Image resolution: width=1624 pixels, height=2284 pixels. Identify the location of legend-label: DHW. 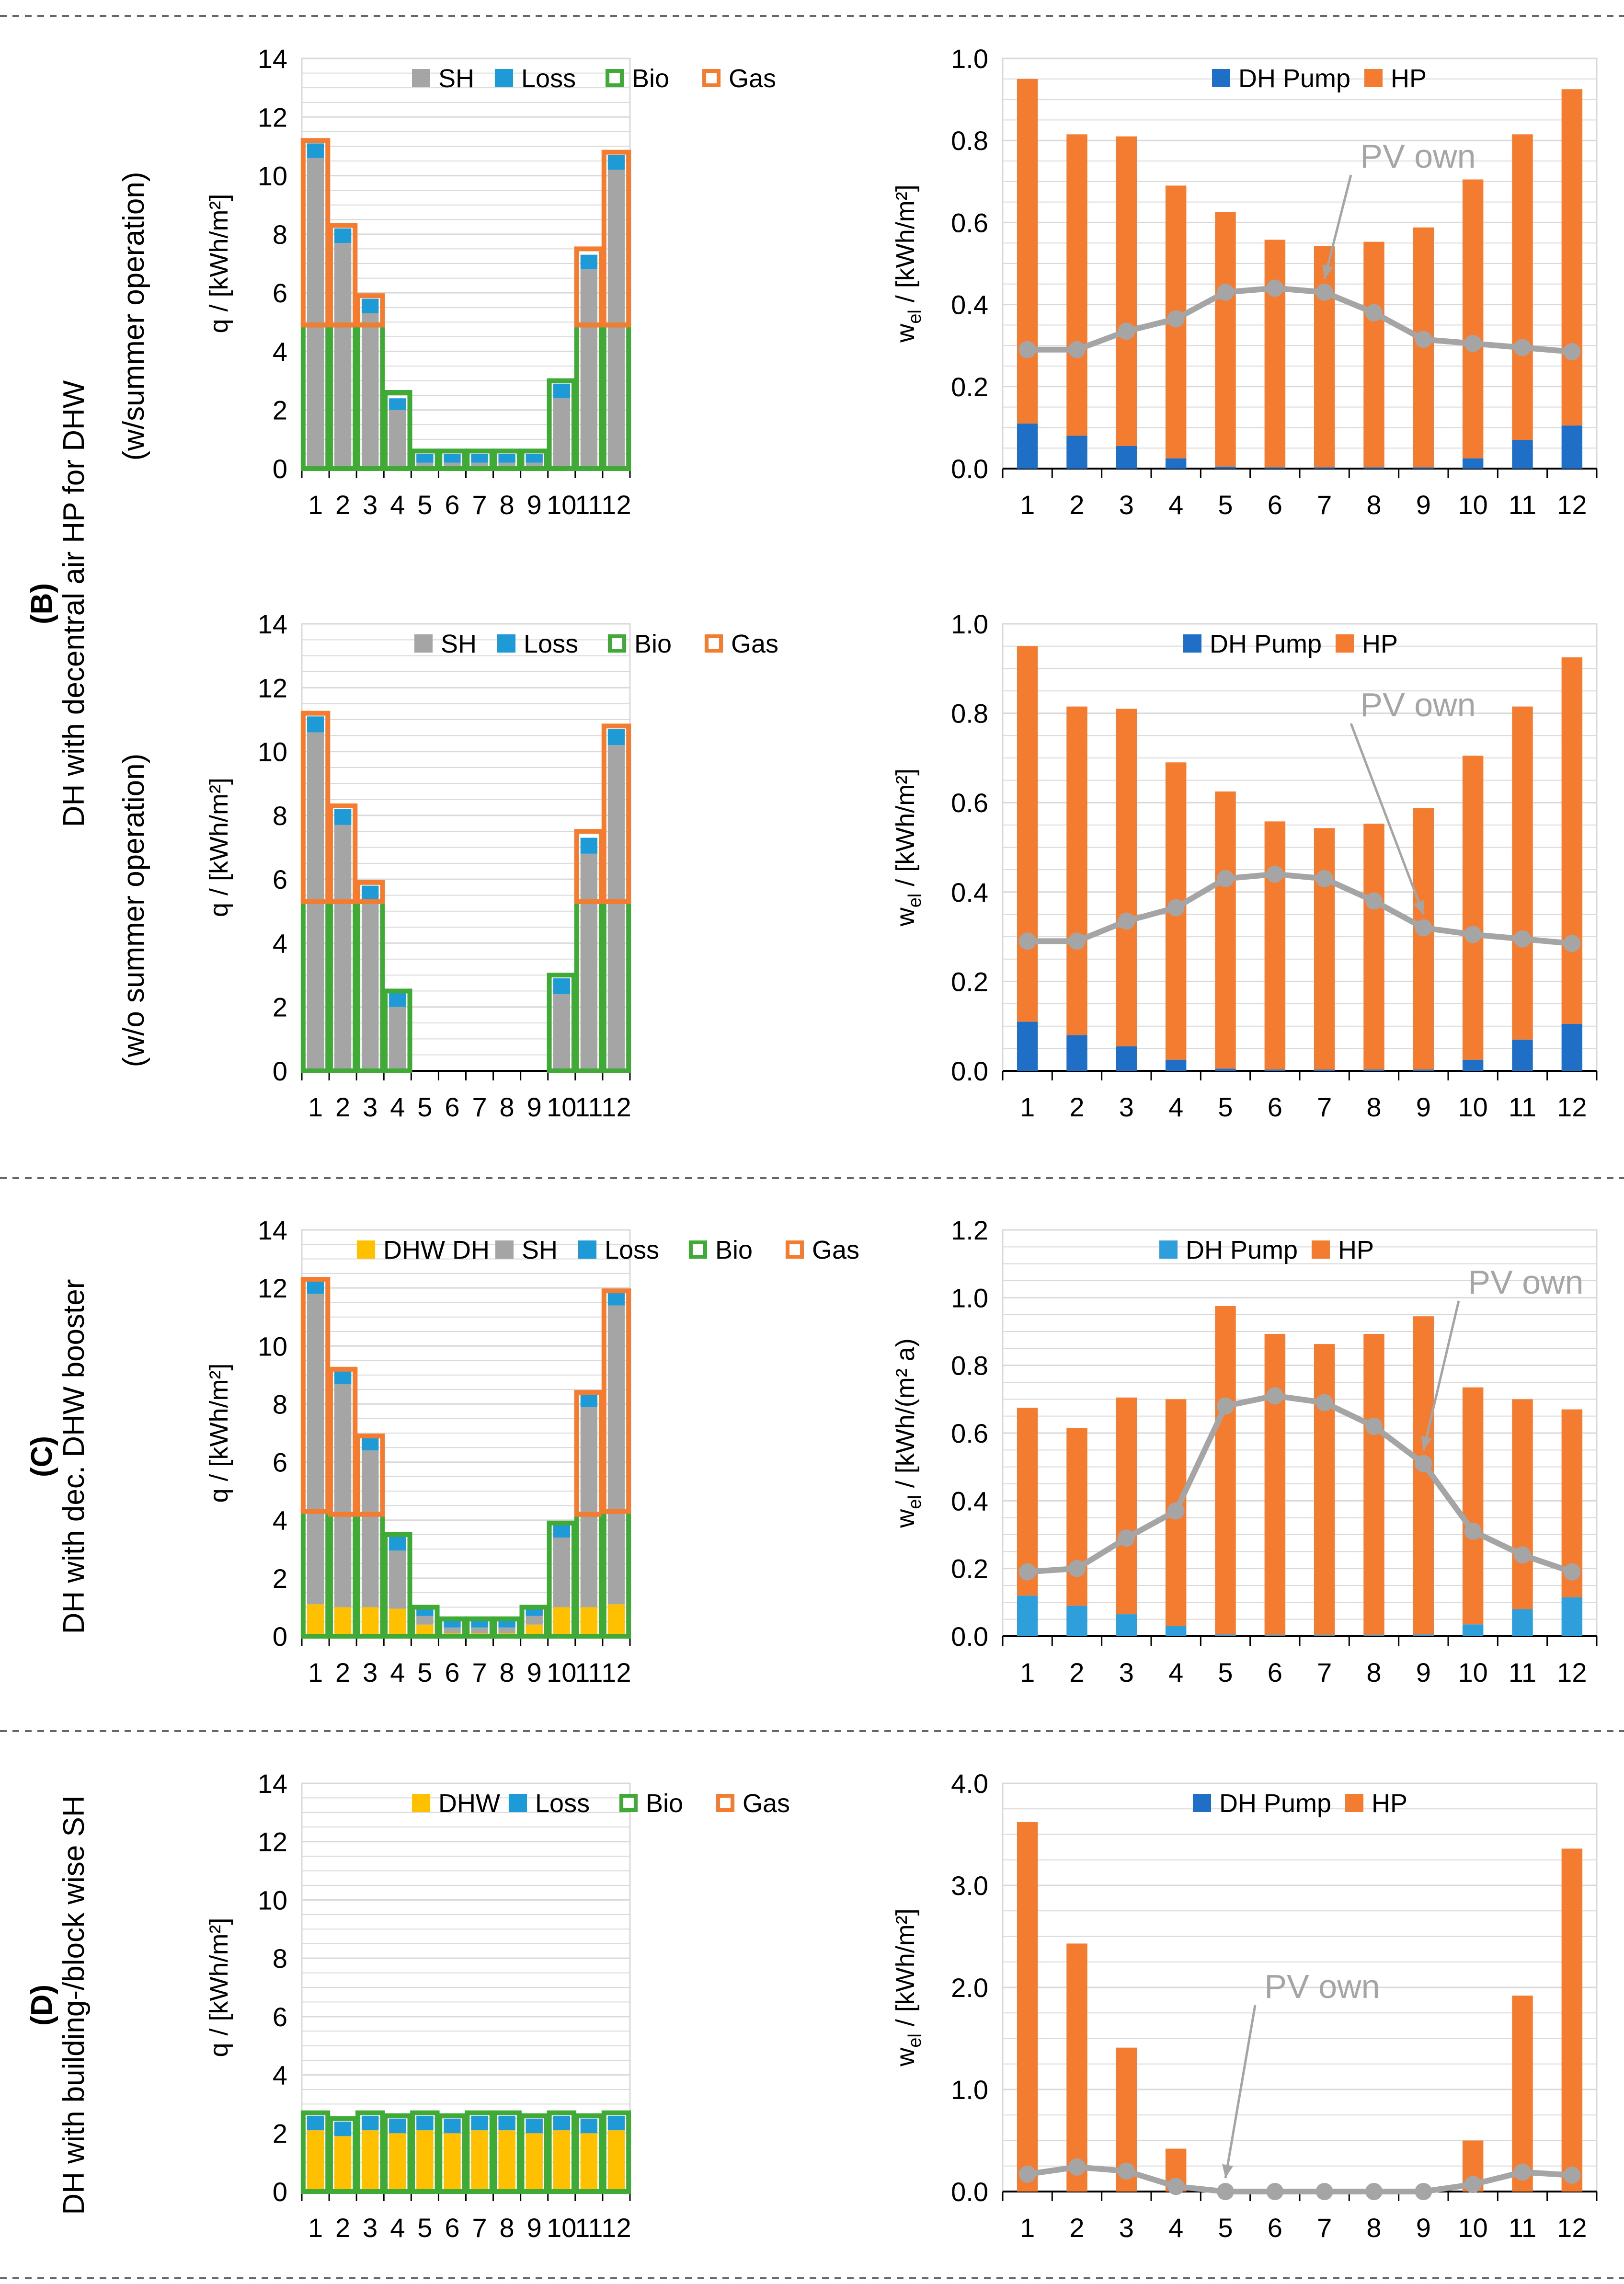
(469, 1803).